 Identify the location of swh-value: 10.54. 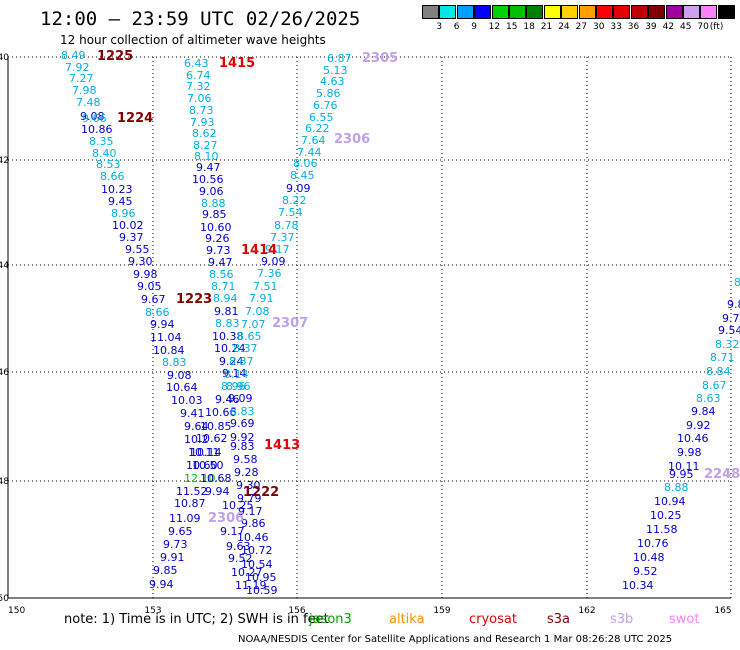
(257, 564).